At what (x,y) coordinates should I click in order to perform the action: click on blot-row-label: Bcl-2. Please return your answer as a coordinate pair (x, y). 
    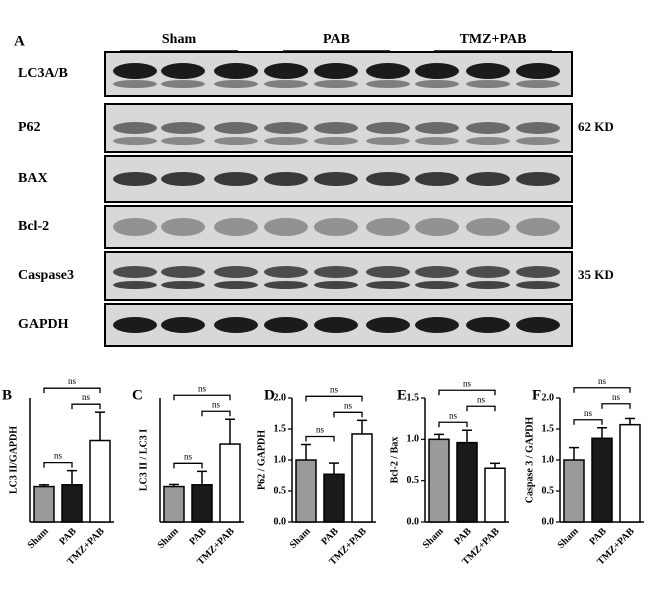
    Looking at the image, I should click on (33, 226).